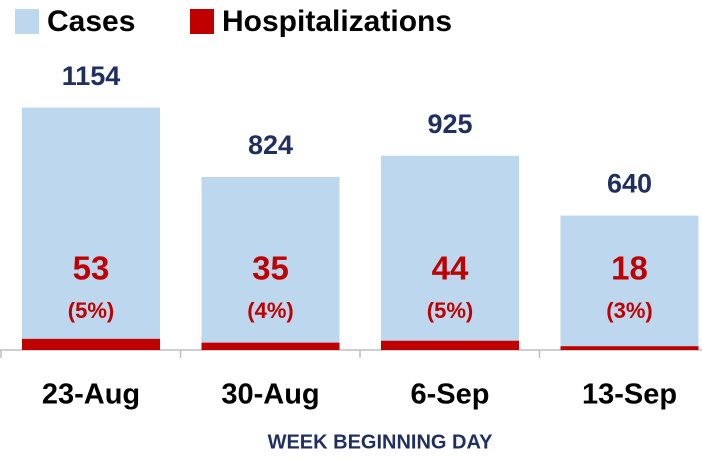 This screenshot has height=462, width=702. What do you see at coordinates (629, 395) in the screenshot?
I see `x-tick-label: 13-Sep` at bounding box center [629, 395].